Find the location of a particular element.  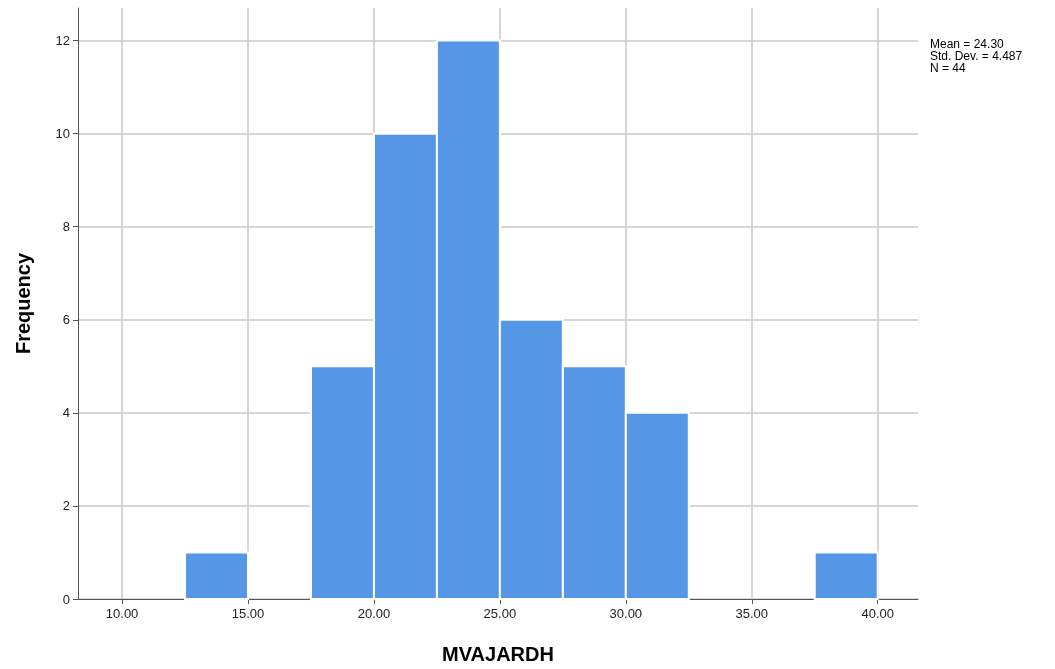

y-axis-title: Frequency is located at coordinates (23, 303).